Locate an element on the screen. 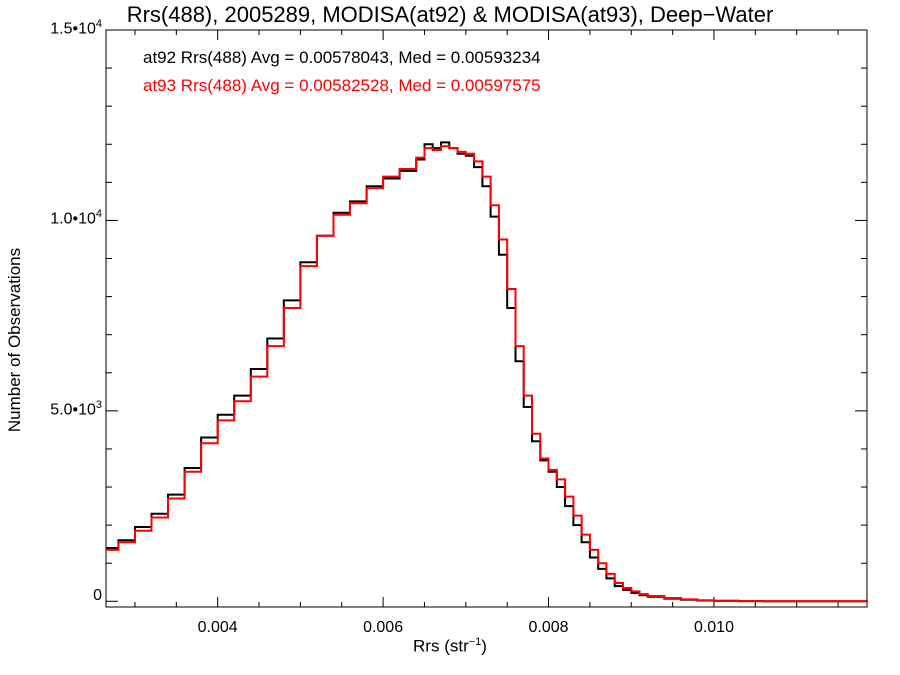 The width and height of the screenshot is (900, 675). y-tick-label: 5.0•103 is located at coordinates (52, 409).